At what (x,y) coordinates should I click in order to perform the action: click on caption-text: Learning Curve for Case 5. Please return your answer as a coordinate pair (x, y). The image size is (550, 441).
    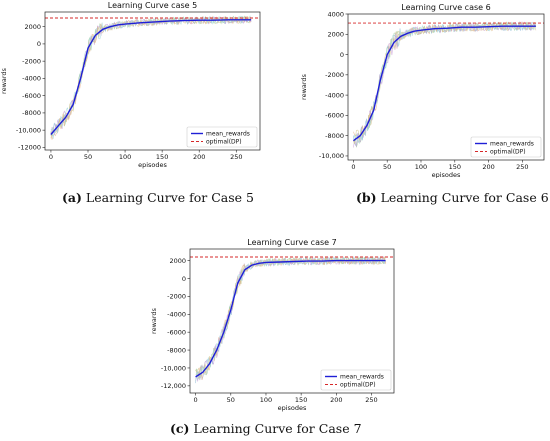
    Looking at the image, I should click on (170, 197).